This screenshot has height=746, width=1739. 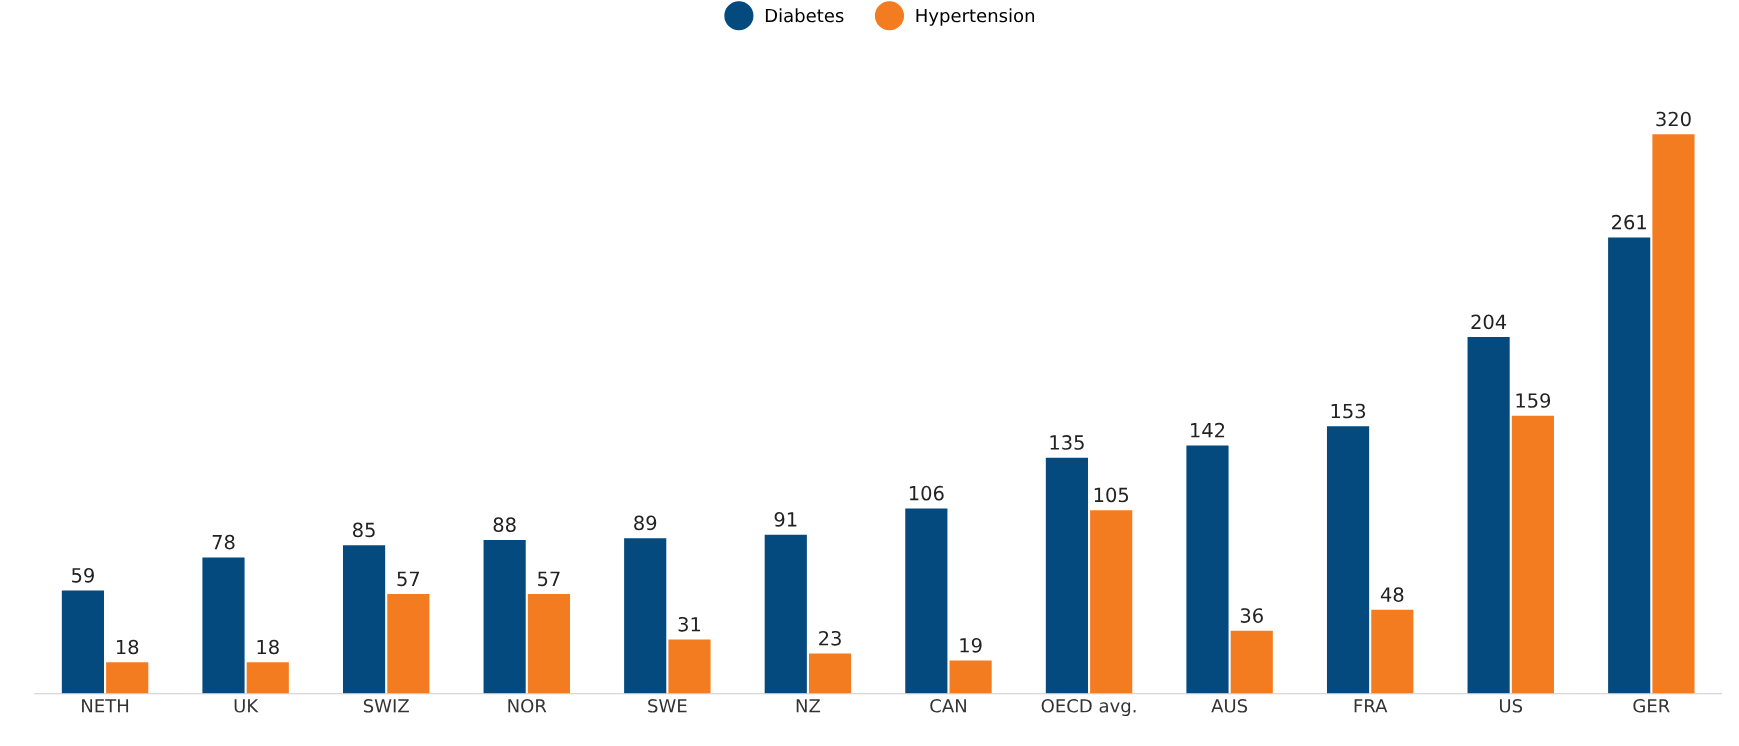 I want to click on legend-label: Diabetes, so click(x=804, y=15).